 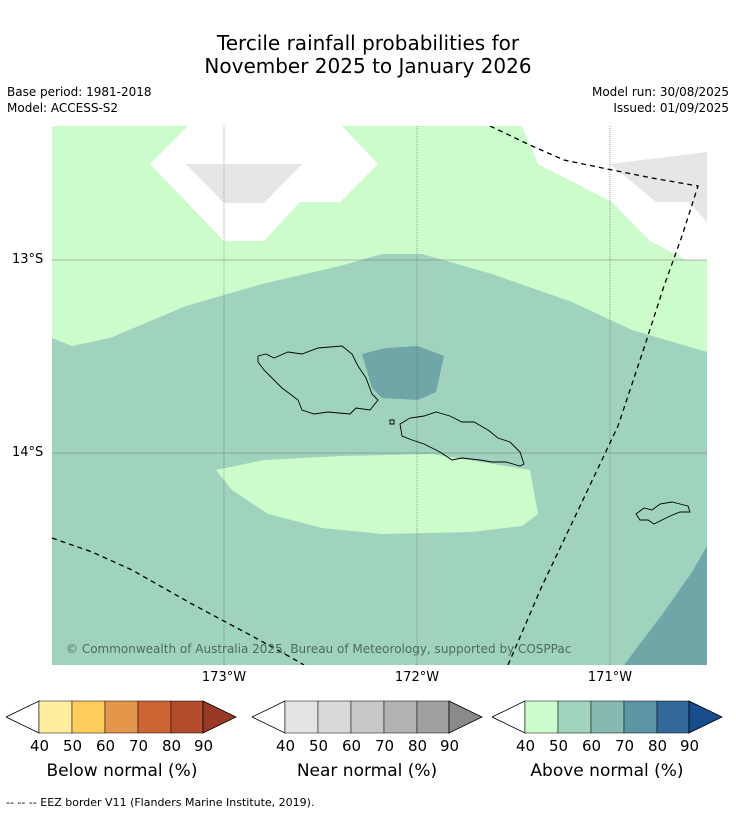 I want to click on colorbar-near: 40 50 60 70 80 90, so click(x=367, y=727).